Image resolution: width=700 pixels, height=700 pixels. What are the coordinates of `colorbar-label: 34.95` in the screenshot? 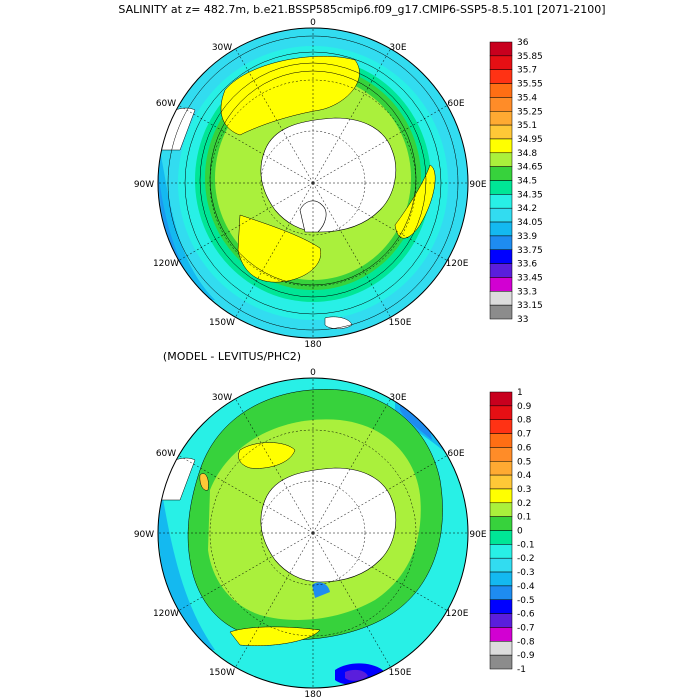 It's located at (530, 140).